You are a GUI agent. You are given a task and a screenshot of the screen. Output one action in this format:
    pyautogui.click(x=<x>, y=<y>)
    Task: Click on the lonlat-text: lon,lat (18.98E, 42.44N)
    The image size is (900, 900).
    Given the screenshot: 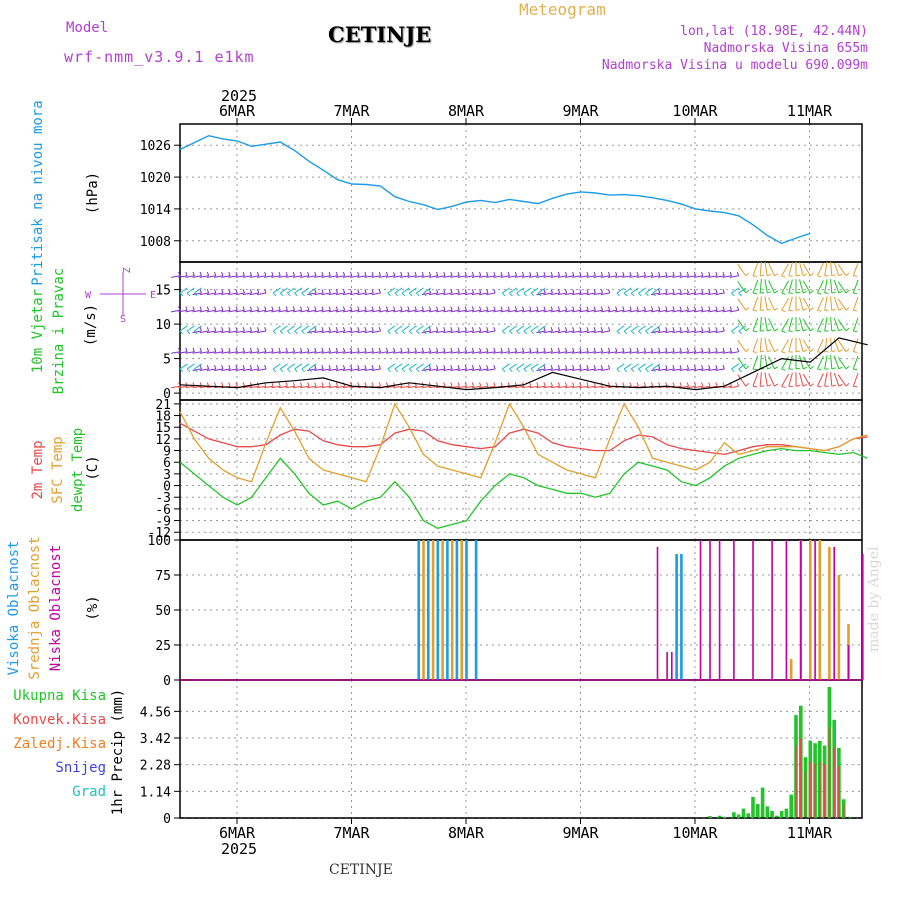 What is the action you would take?
    pyautogui.click(x=774, y=31)
    